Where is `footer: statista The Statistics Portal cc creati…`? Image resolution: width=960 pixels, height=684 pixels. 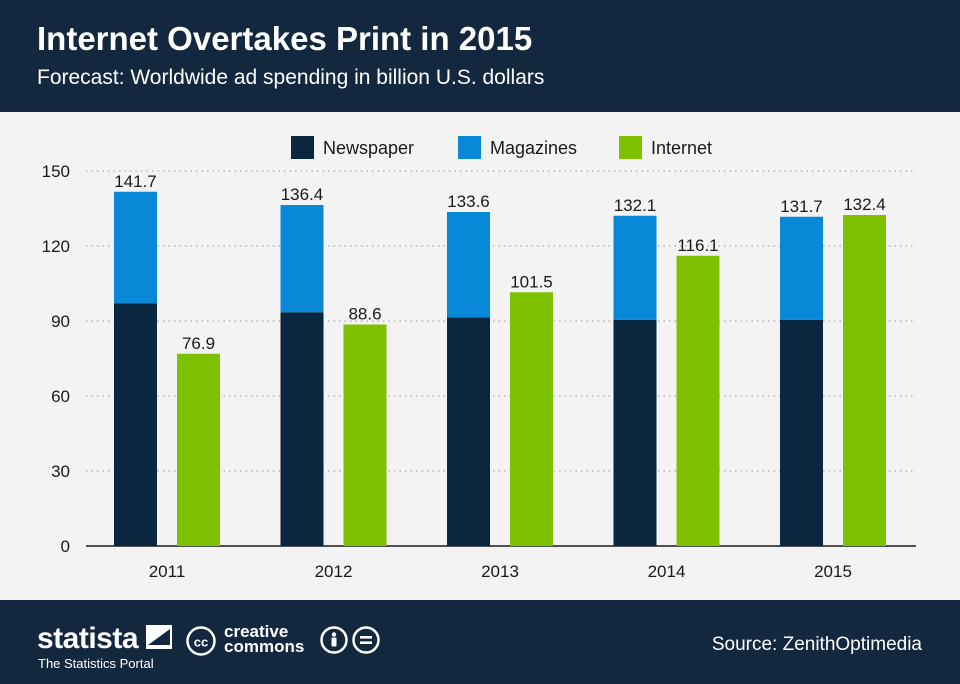 footer: statista The Statistics Portal cc creati… is located at coordinates (480, 642).